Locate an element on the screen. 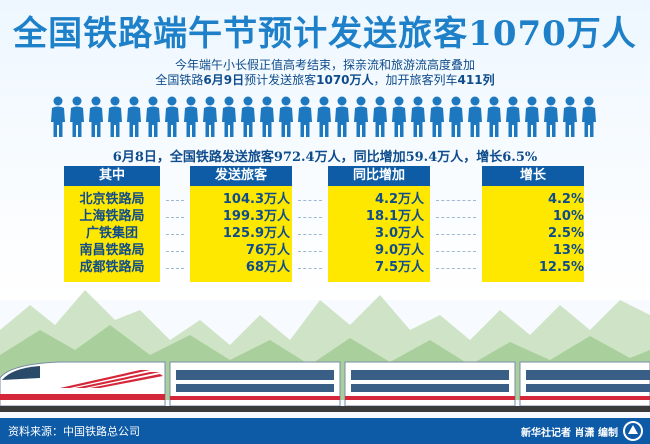 This screenshot has width=650, height=444. train-illustration is located at coordinates (325, 386).